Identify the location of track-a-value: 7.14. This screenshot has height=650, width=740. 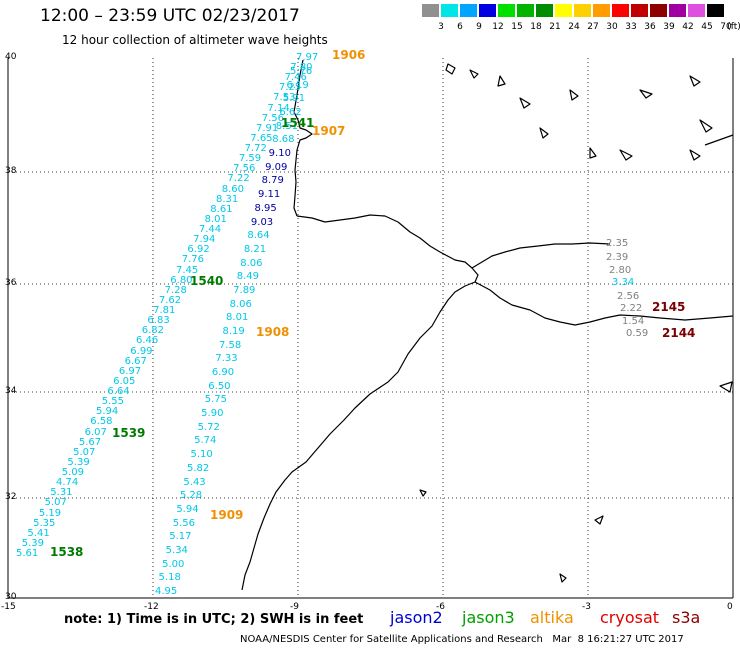
(278, 108).